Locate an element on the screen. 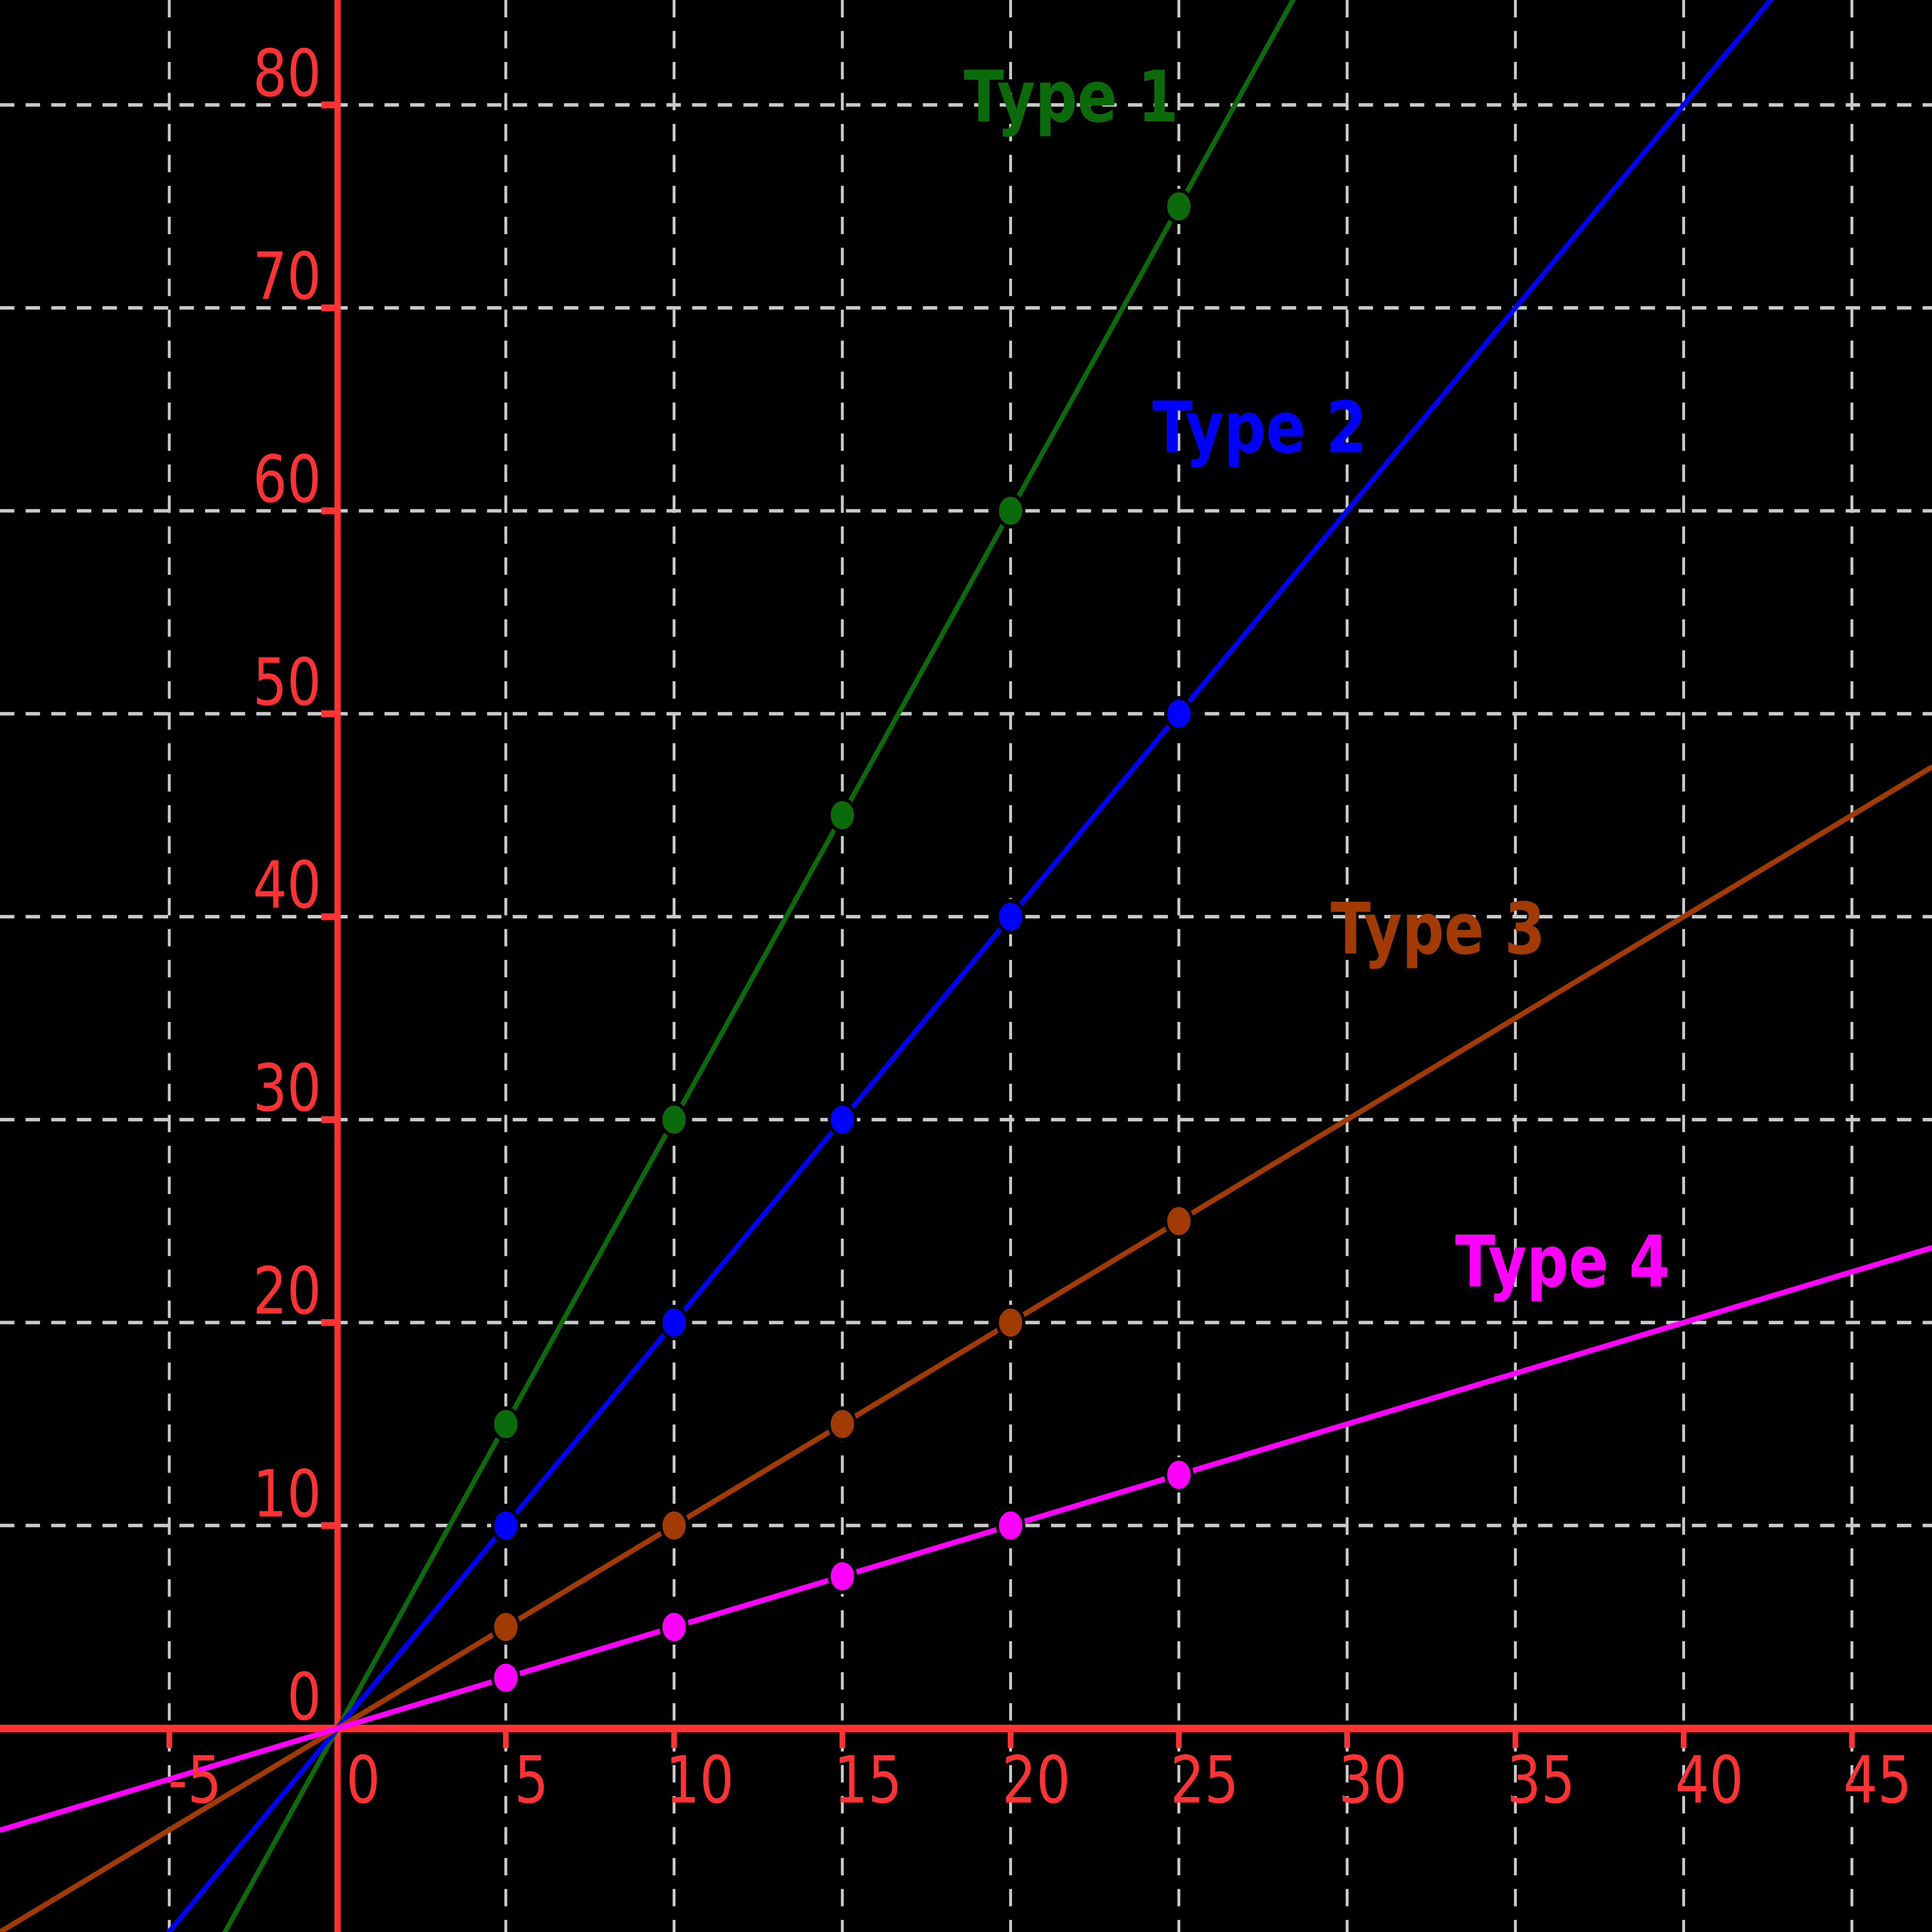  type-4-label: Type 4 is located at coordinates (1562, 1262).